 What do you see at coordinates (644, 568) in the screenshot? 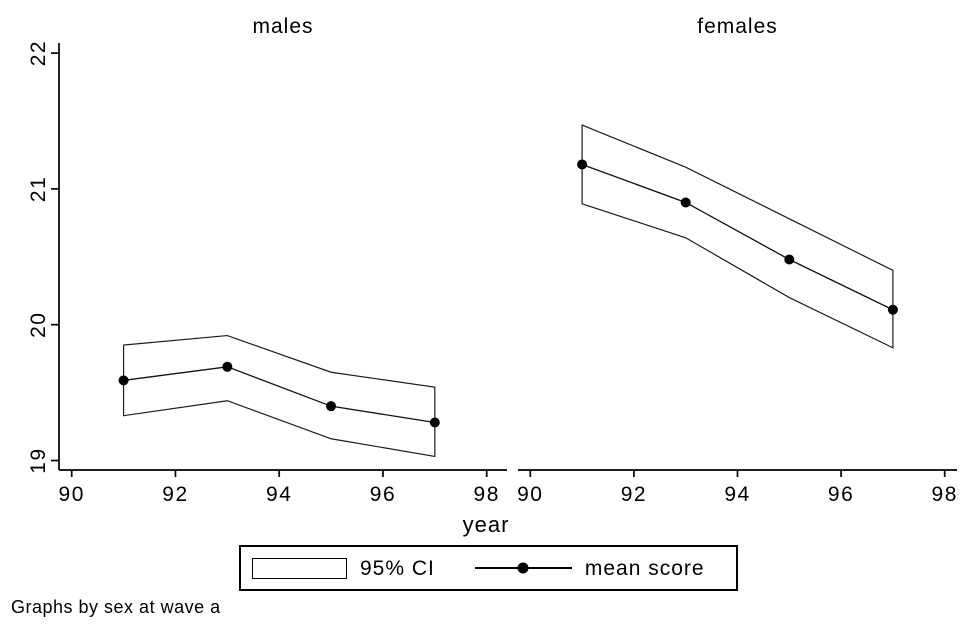
I see `legend-label-mean-score: mean score` at bounding box center [644, 568].